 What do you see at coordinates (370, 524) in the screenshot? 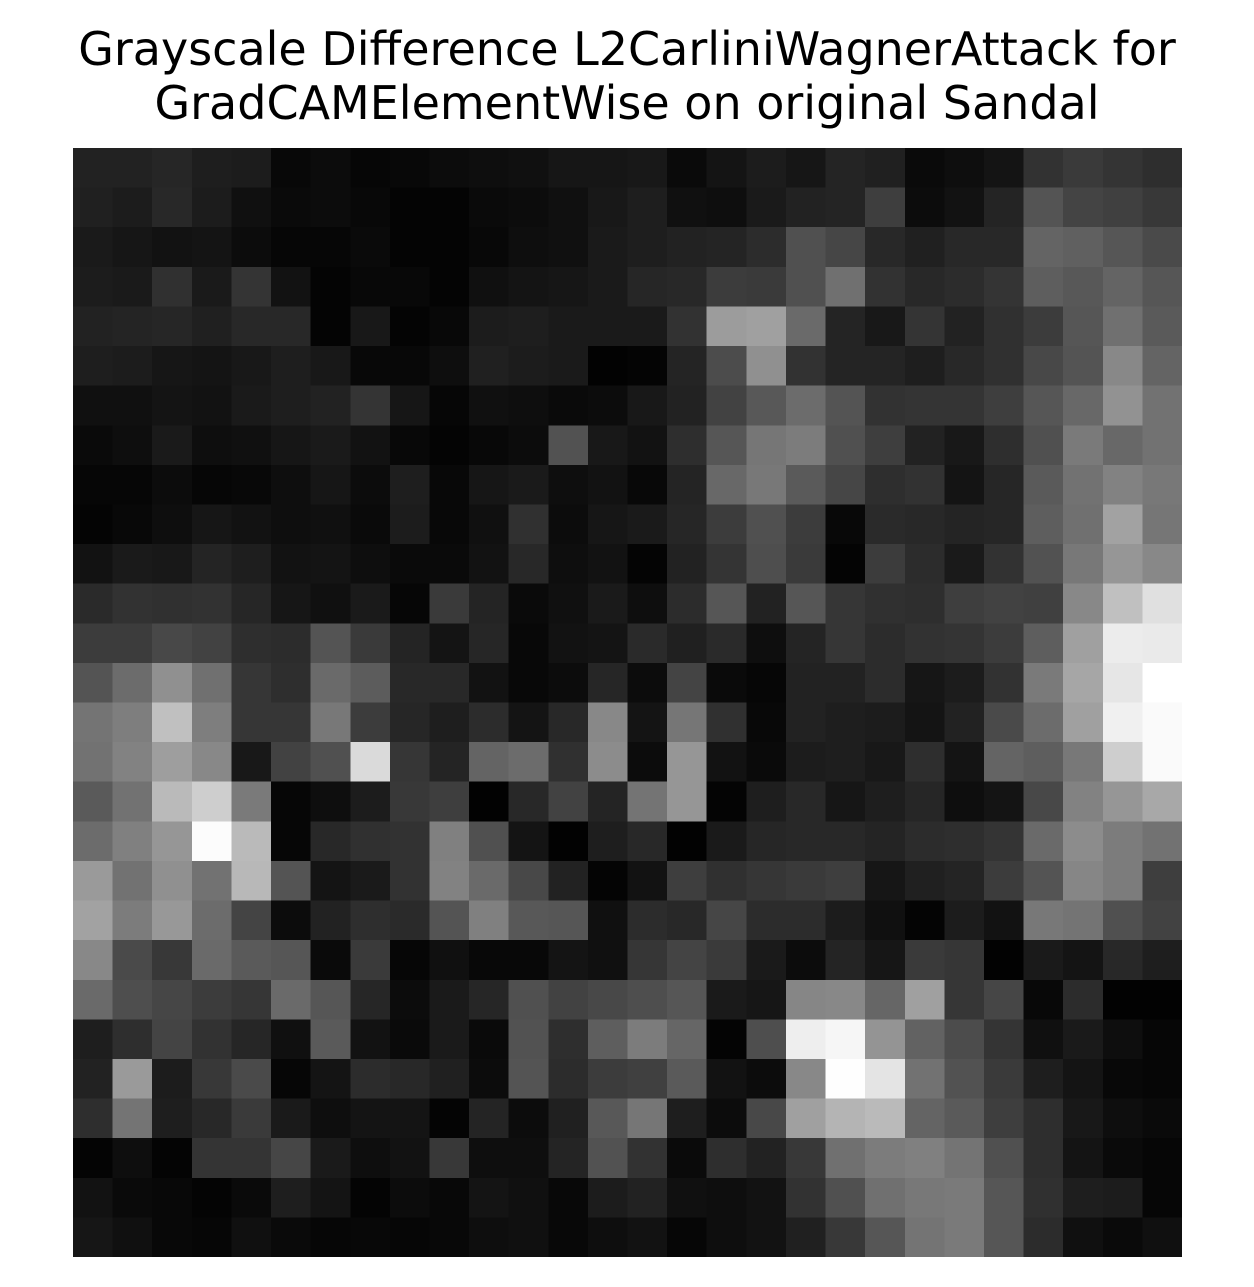
I see `heatmap-cell-r9-c7` at bounding box center [370, 524].